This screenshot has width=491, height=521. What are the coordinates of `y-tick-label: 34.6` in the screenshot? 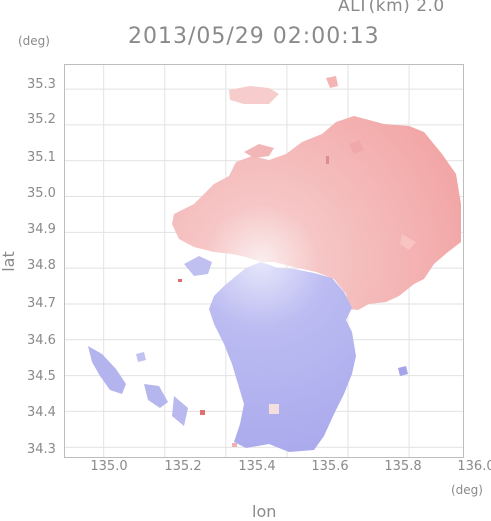 It's located at (41, 340).